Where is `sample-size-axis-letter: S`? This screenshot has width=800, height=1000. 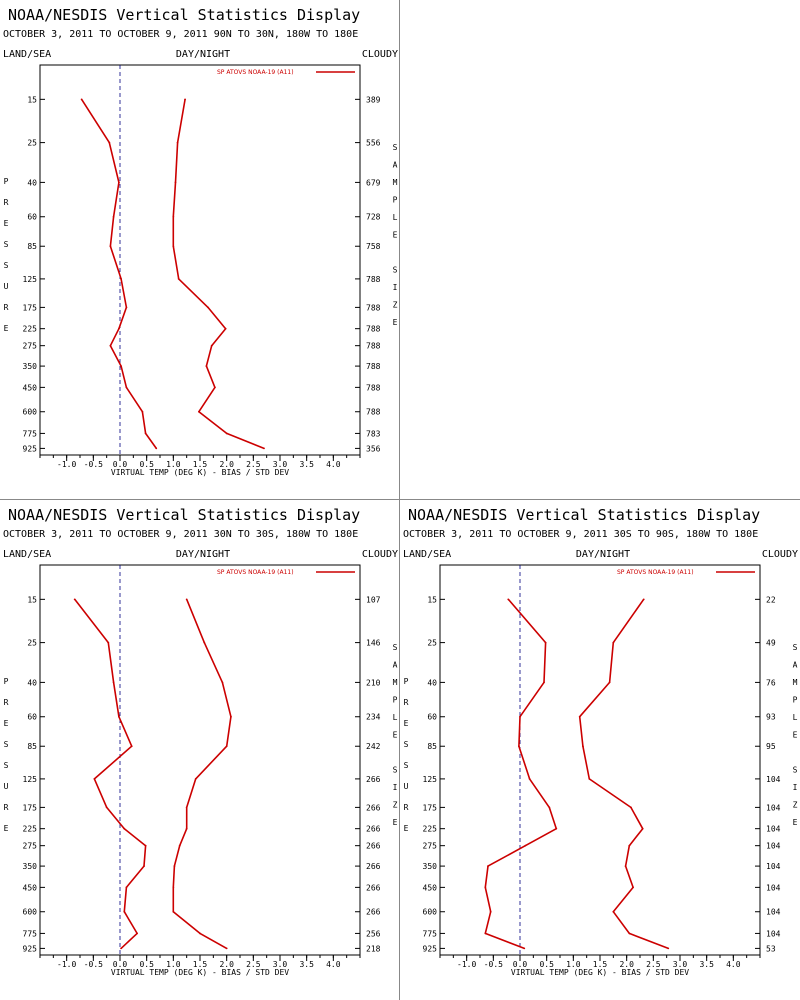 sample-size-axis-letter: S is located at coordinates (795, 770).